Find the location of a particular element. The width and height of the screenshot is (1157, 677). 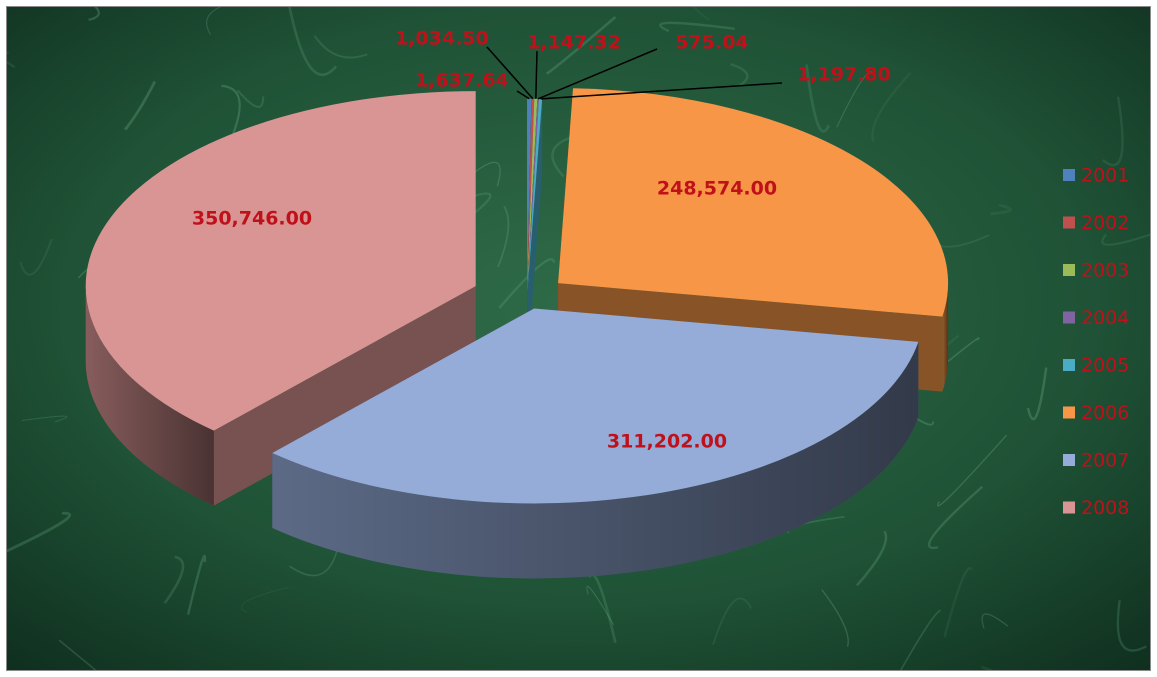

legend-label-2007: 2007 is located at coordinates (1105, 461).